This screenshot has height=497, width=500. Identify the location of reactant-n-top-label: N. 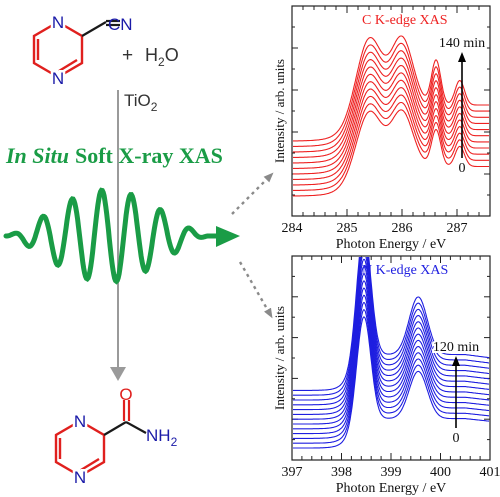
(58, 22).